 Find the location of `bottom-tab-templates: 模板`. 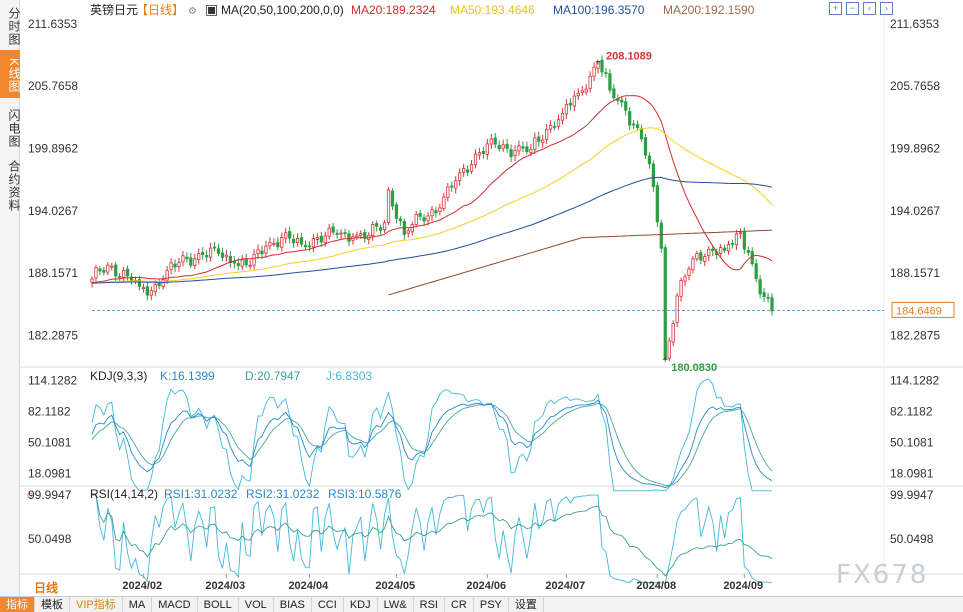

bottom-tab-templates: 模板 is located at coordinates (52, 604).